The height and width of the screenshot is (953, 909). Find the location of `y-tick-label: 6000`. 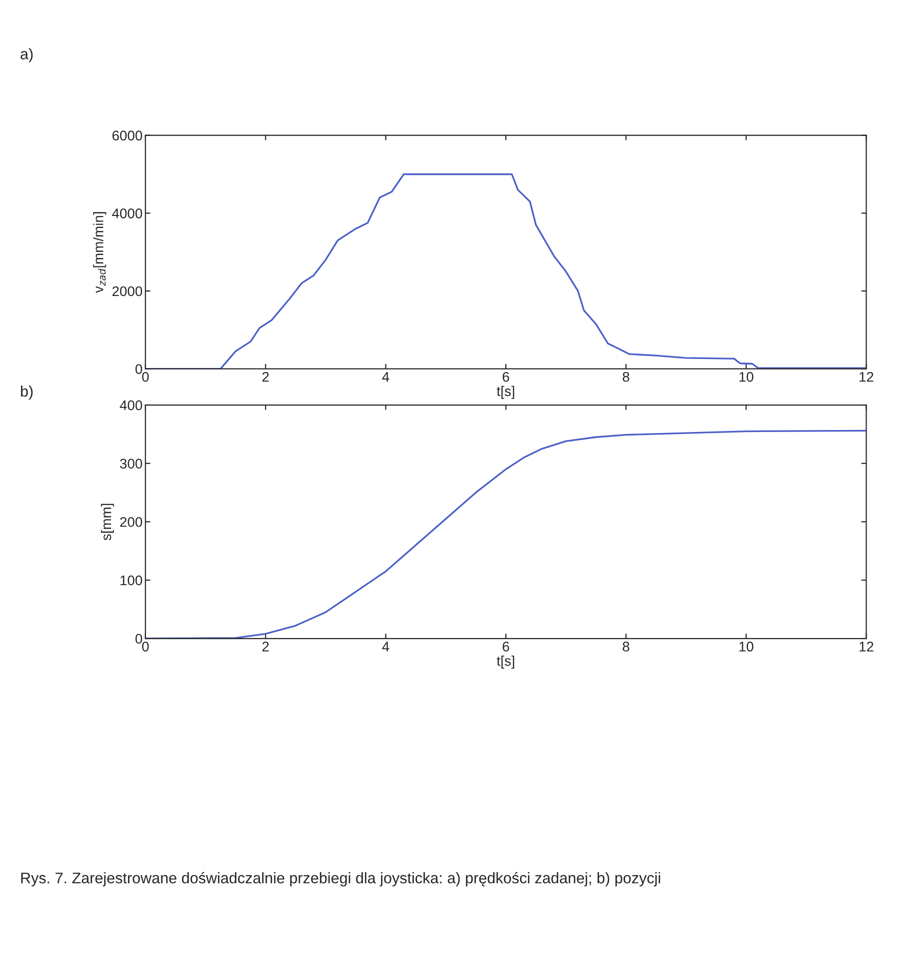

y-tick-label: 6000 is located at coordinates (127, 135).